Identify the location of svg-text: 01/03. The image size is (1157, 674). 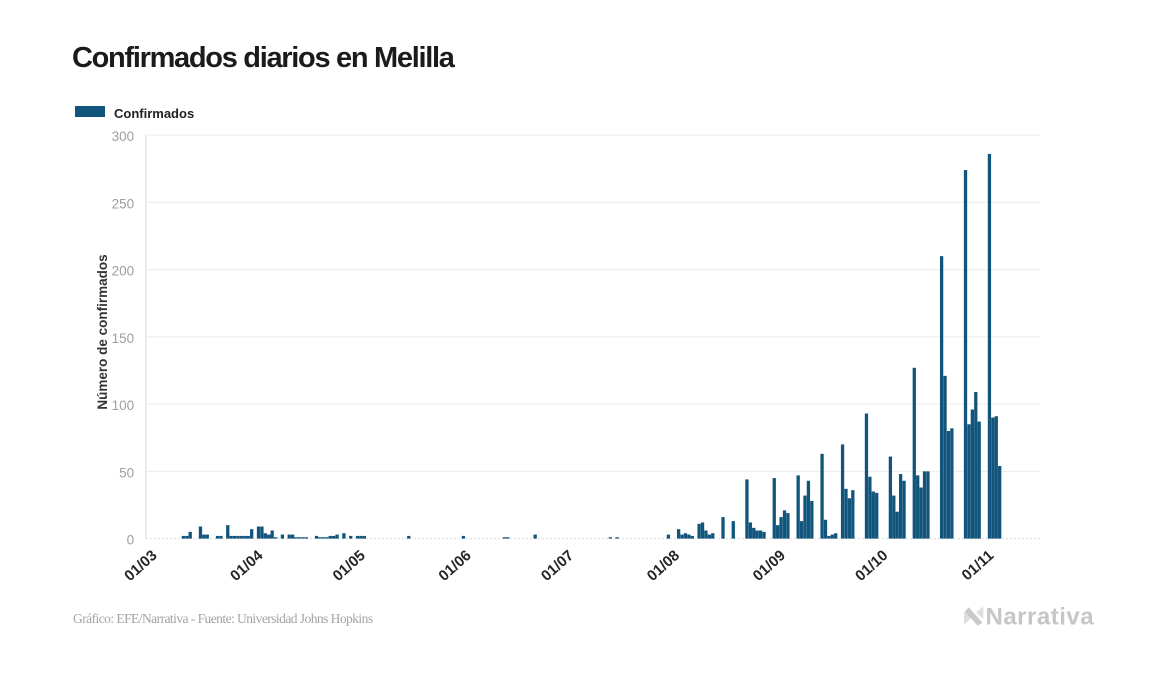
(140, 566).